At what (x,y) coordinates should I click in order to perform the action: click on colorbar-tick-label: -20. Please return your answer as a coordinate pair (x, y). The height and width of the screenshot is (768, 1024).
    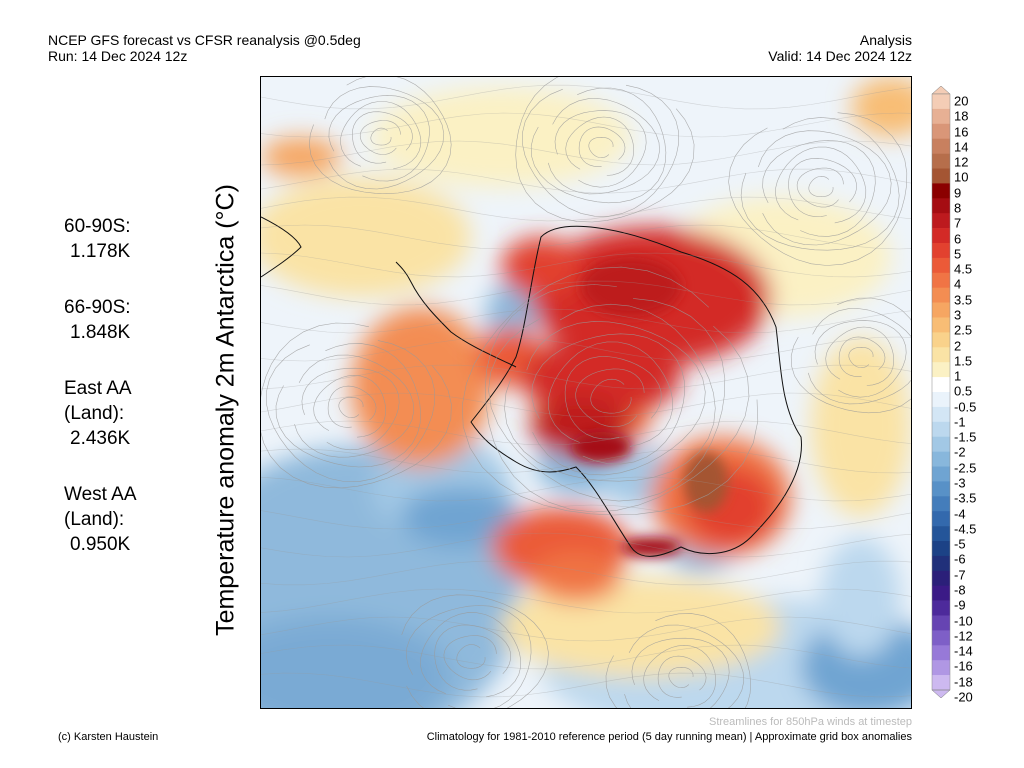
    Looking at the image, I should click on (963, 697).